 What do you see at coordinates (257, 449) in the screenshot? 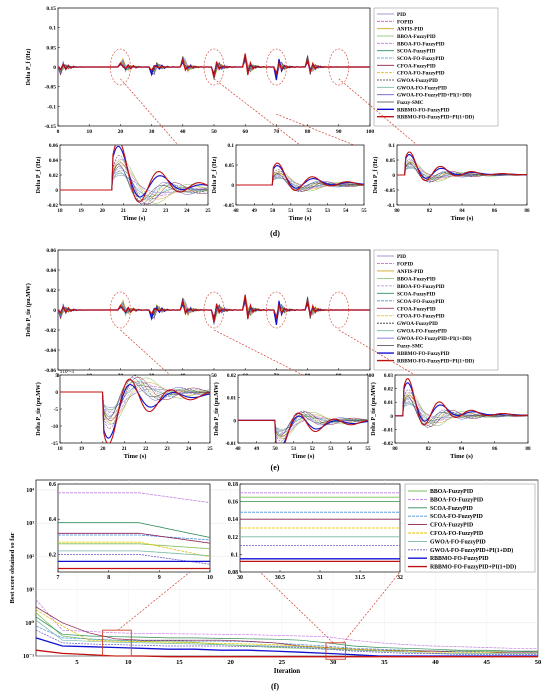
I see `x-tick-label: 49` at bounding box center [257, 449].